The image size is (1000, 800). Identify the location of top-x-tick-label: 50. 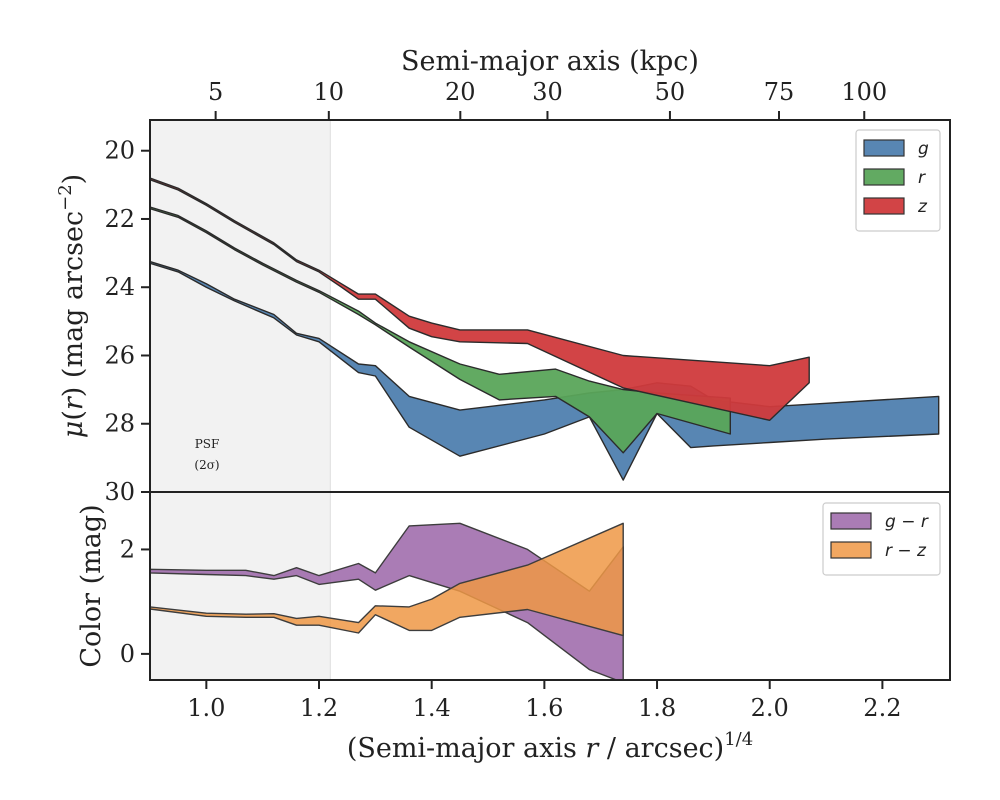
(670, 92).